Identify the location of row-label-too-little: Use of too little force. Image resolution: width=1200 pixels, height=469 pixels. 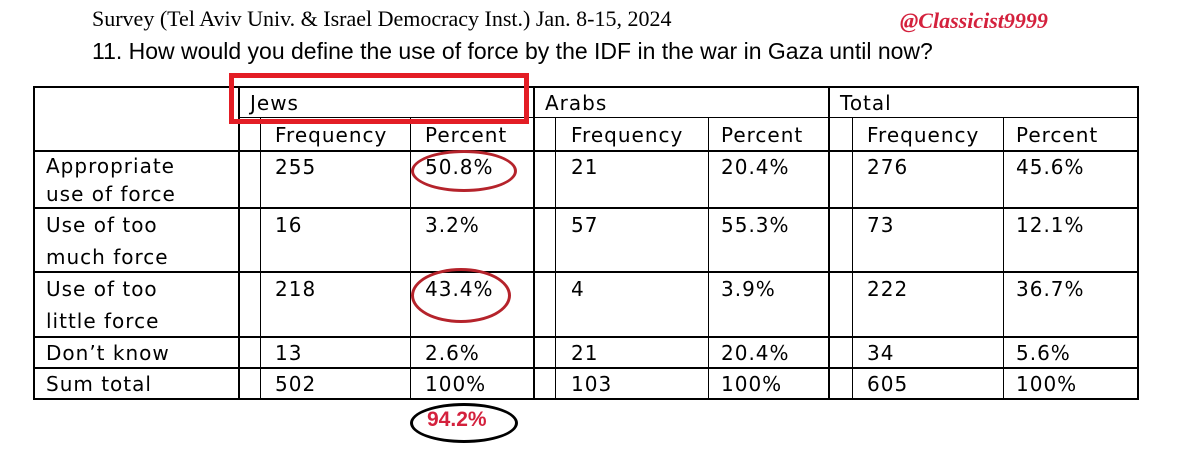
(103, 305).